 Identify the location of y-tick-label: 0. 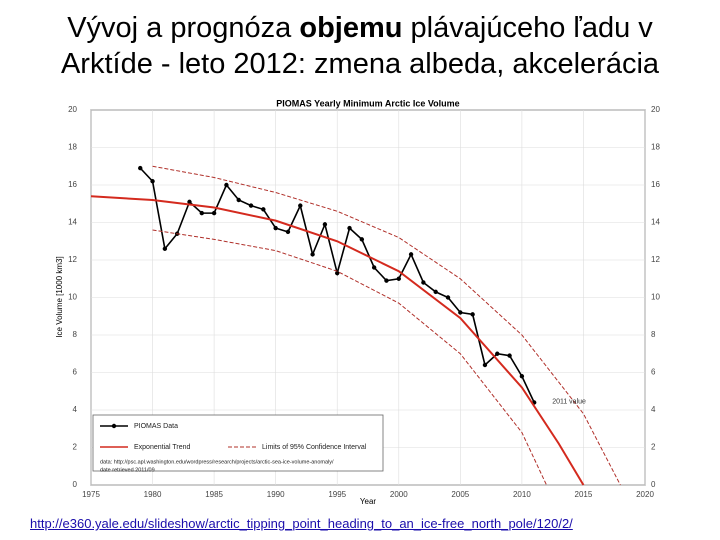
(75, 484).